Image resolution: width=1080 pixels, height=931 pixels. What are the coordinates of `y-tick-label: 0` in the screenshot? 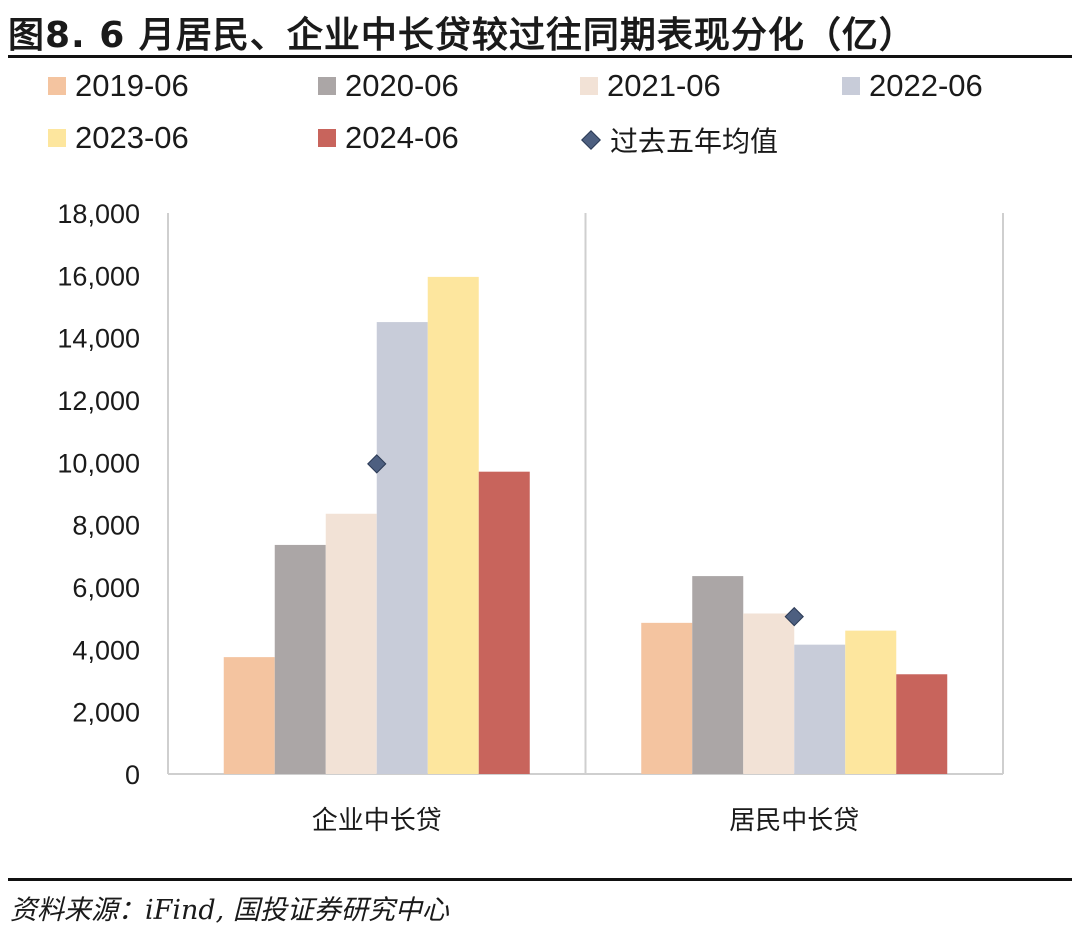 It's located at (132, 775).